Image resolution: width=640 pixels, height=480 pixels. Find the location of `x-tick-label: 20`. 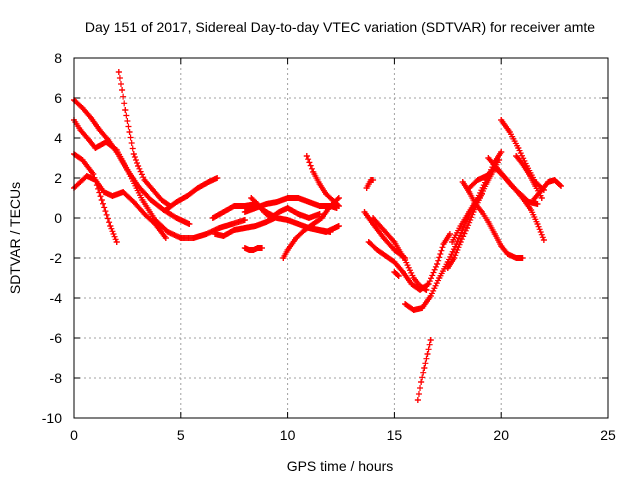

x-tick-label: 20 is located at coordinates (501, 435).